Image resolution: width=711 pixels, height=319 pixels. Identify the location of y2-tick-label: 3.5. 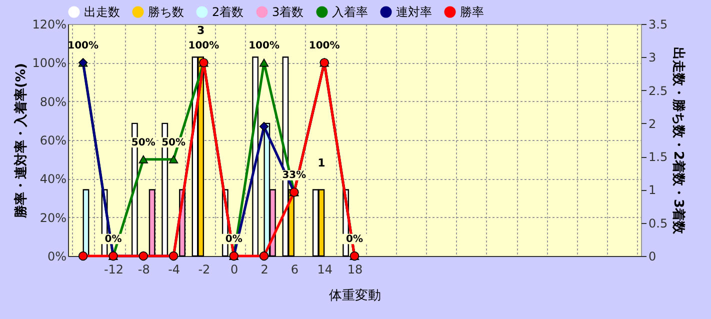
(658, 25).